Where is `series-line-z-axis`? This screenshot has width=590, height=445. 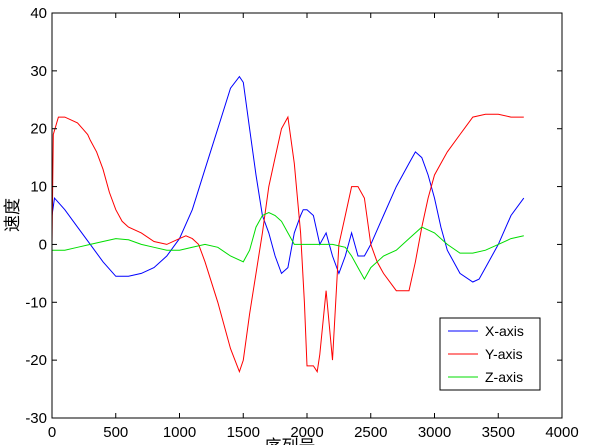
series-line-z-axis is located at coordinates (288, 246).